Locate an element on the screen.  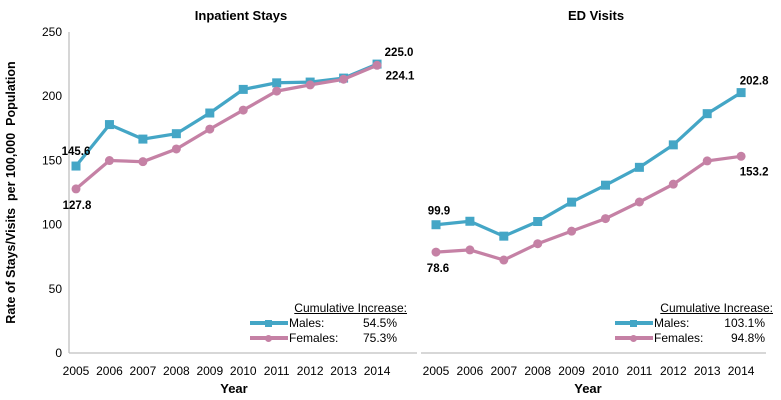
endpoint-label-first: 78.6 is located at coordinates (438, 269).